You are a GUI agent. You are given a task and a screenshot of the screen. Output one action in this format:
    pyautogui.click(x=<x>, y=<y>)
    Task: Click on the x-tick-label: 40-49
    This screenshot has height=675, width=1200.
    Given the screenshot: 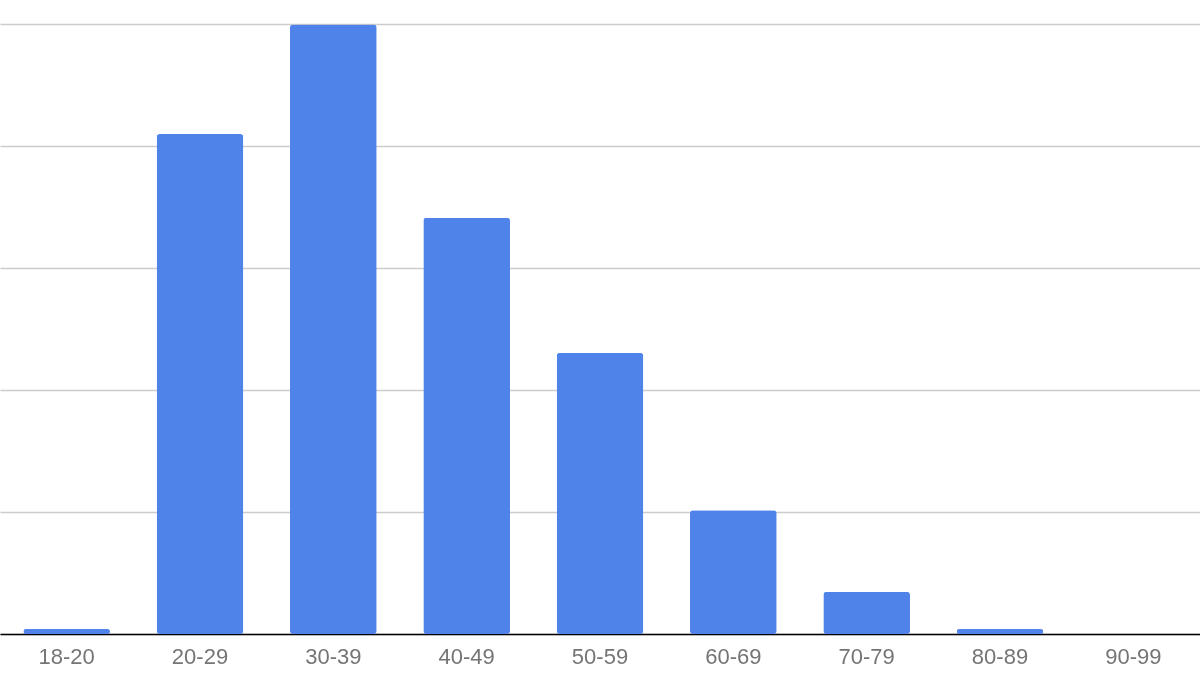 What is the action you would take?
    pyautogui.click(x=466, y=656)
    